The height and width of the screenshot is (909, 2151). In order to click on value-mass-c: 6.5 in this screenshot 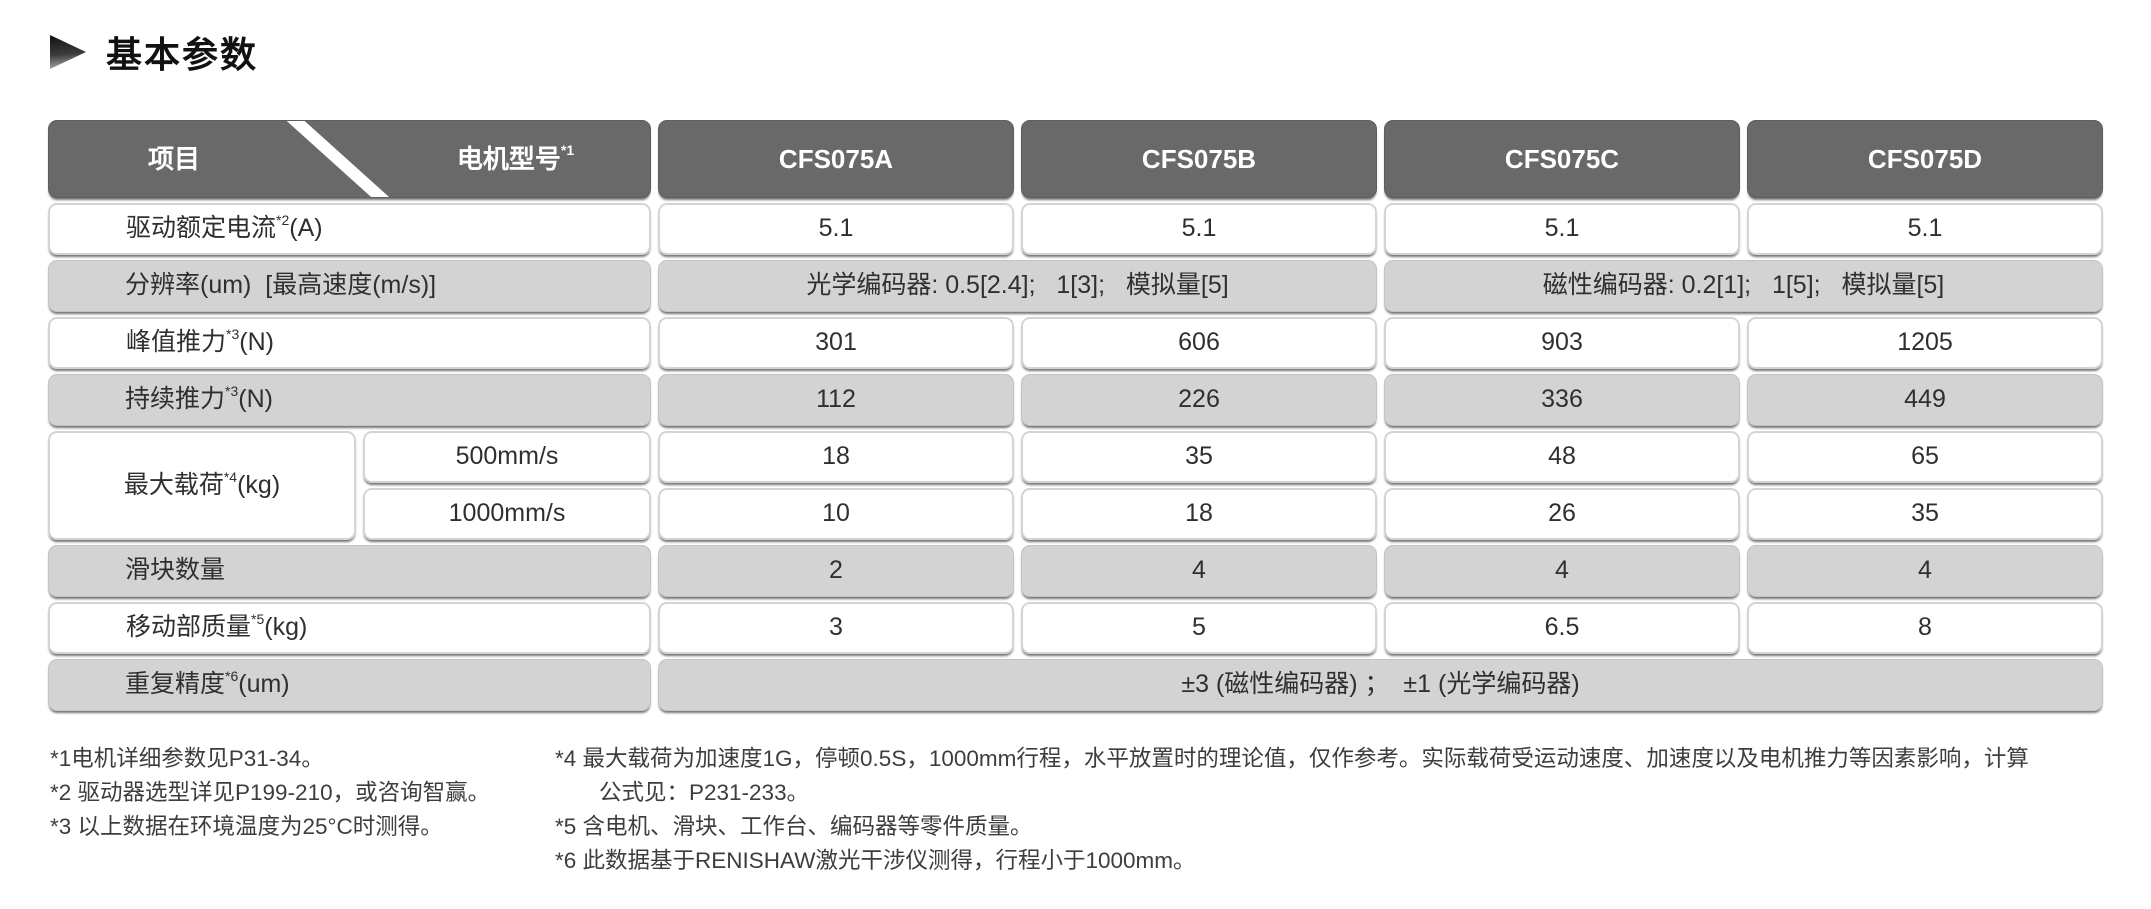, I will do `click(1562, 628)`.